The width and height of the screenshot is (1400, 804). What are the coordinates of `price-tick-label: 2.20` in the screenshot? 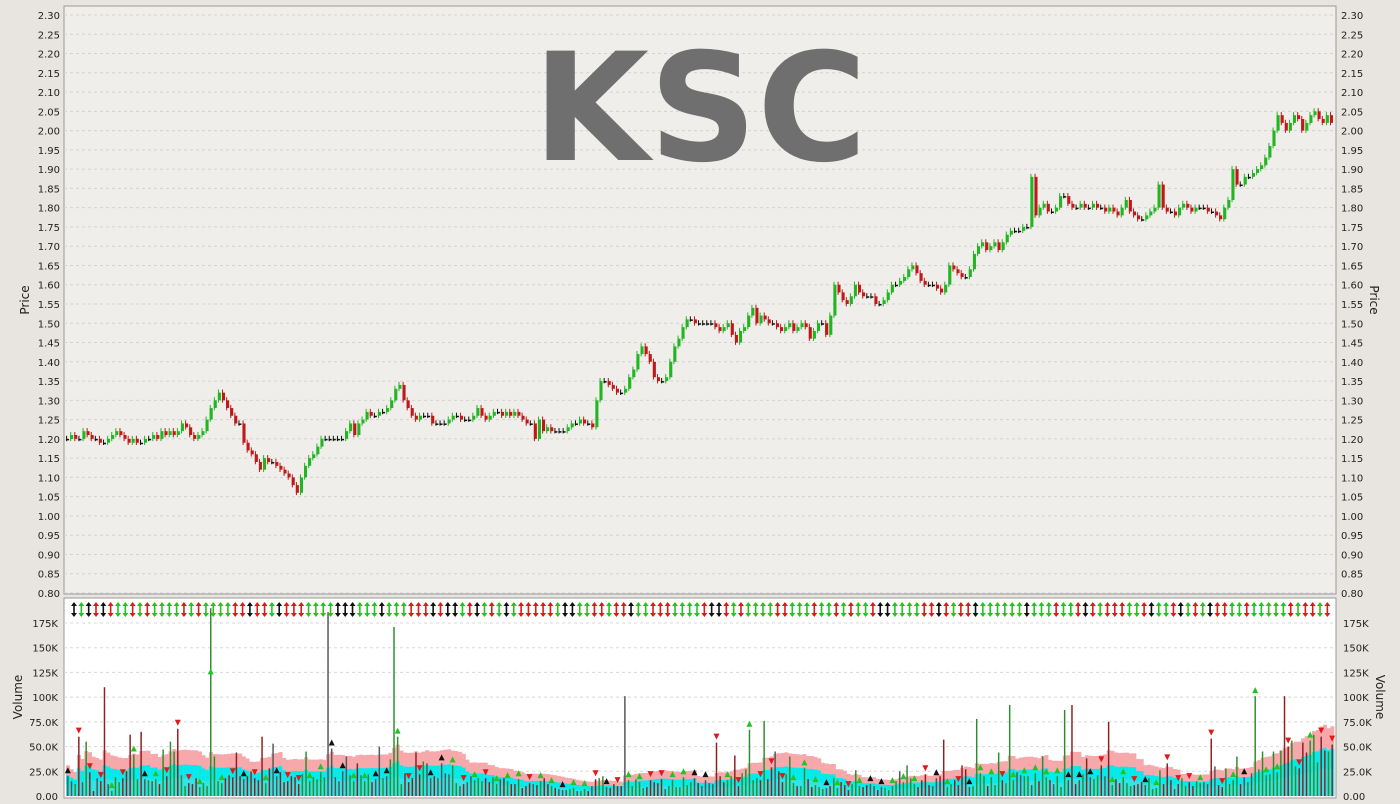 It's located at (1352, 55).